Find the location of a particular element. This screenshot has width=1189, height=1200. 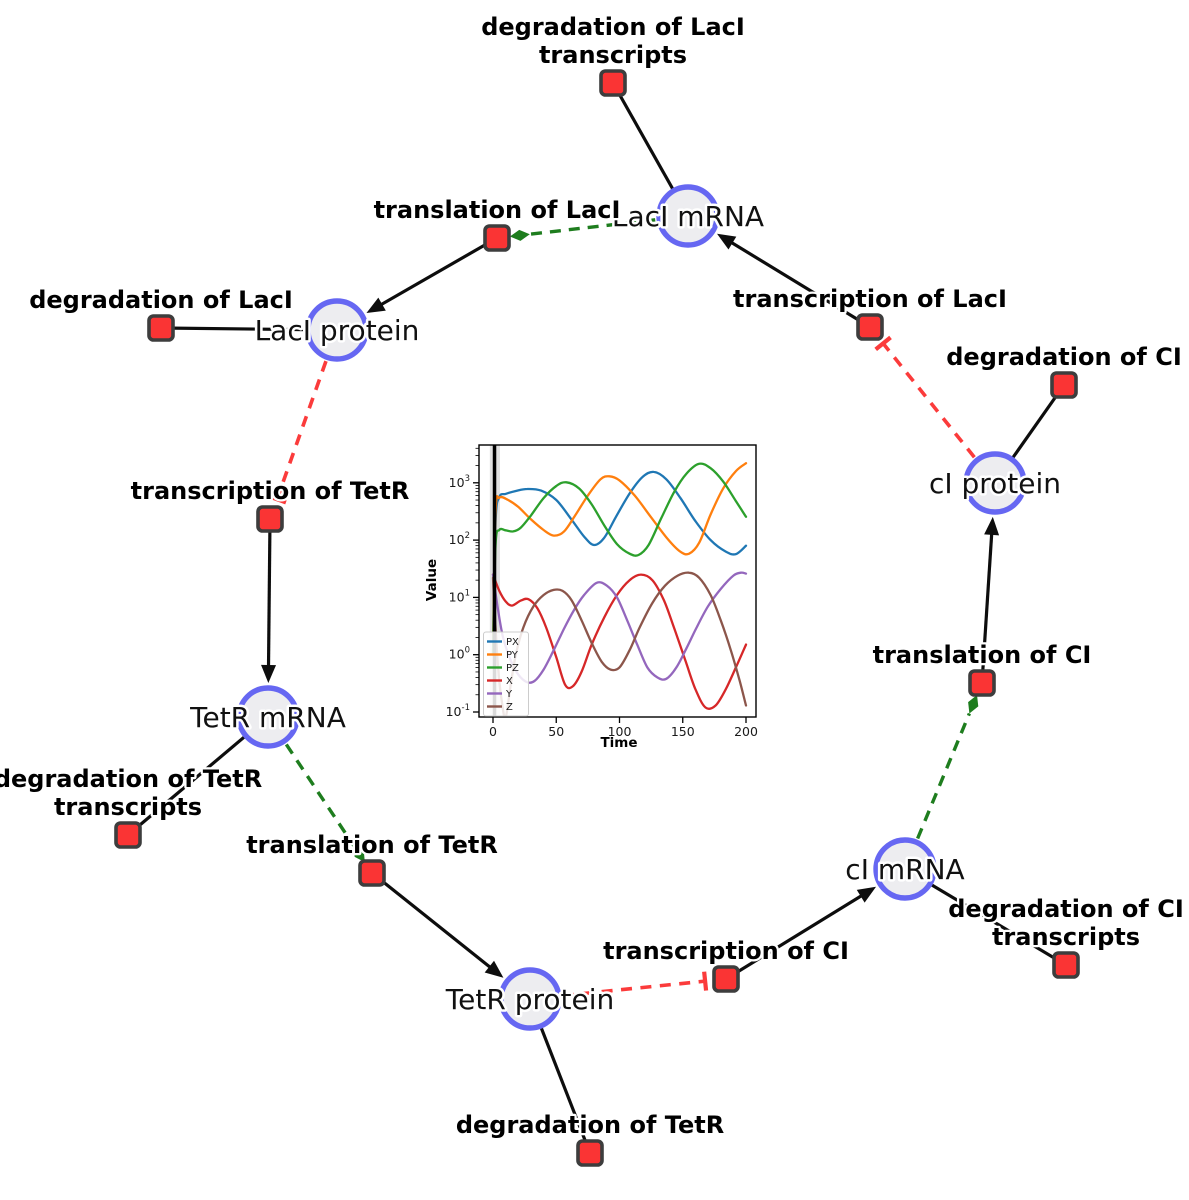

y-tick-label-1e1: 10¹ is located at coordinates (459, 596).